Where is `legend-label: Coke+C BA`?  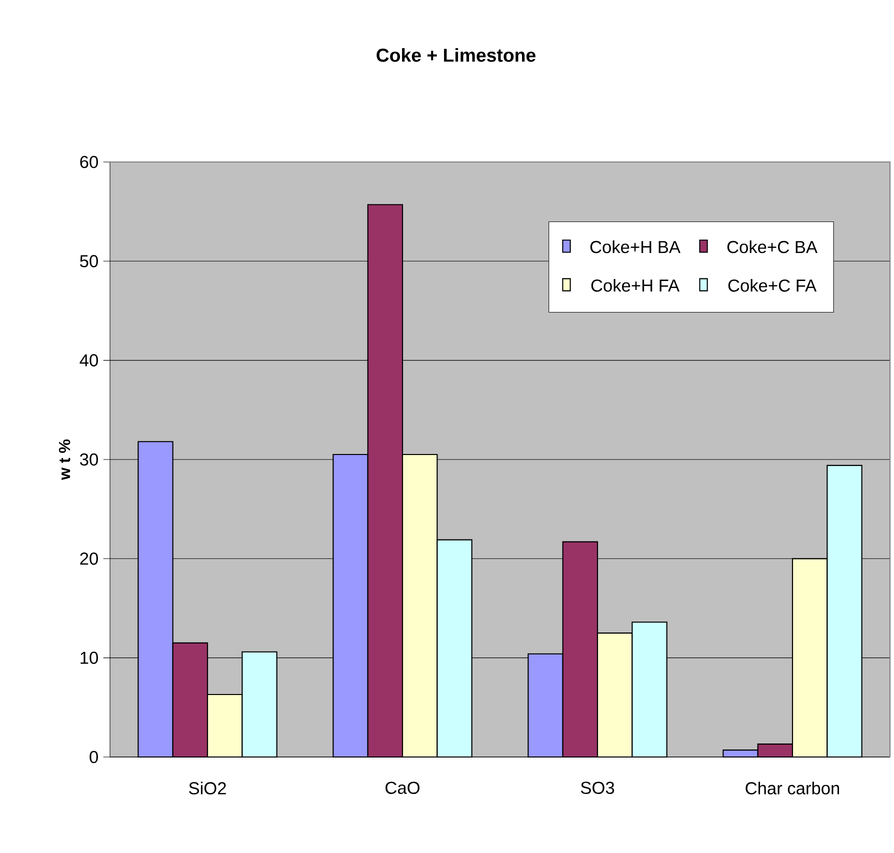
legend-label: Coke+C BA is located at coordinates (772, 247).